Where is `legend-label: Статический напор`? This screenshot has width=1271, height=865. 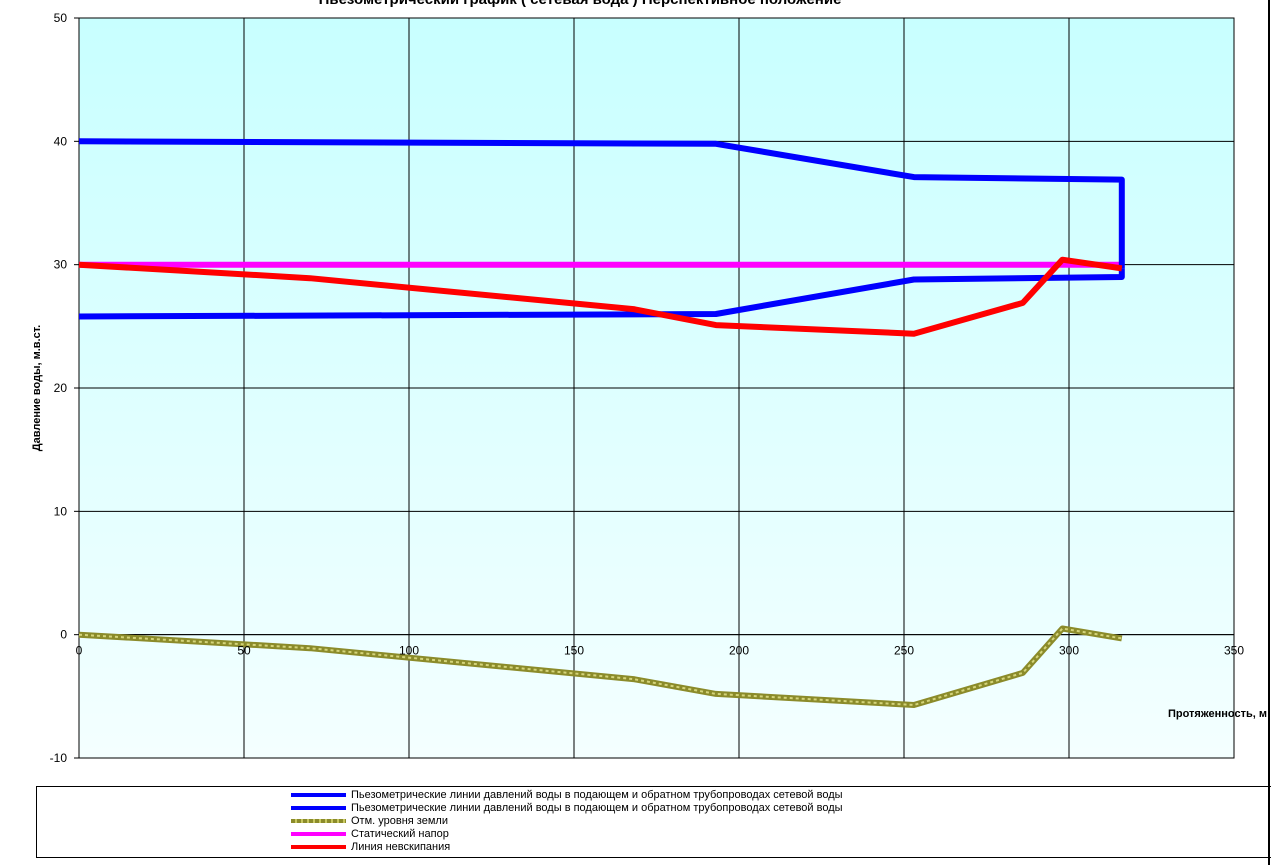
legend-label: Статический напор is located at coordinates (400, 834).